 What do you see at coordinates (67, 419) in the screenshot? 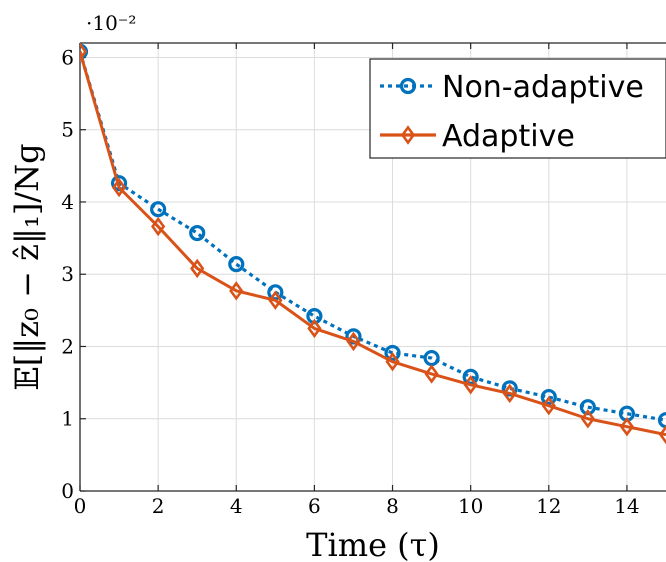
I see `y-tick-label: 1` at bounding box center [67, 419].